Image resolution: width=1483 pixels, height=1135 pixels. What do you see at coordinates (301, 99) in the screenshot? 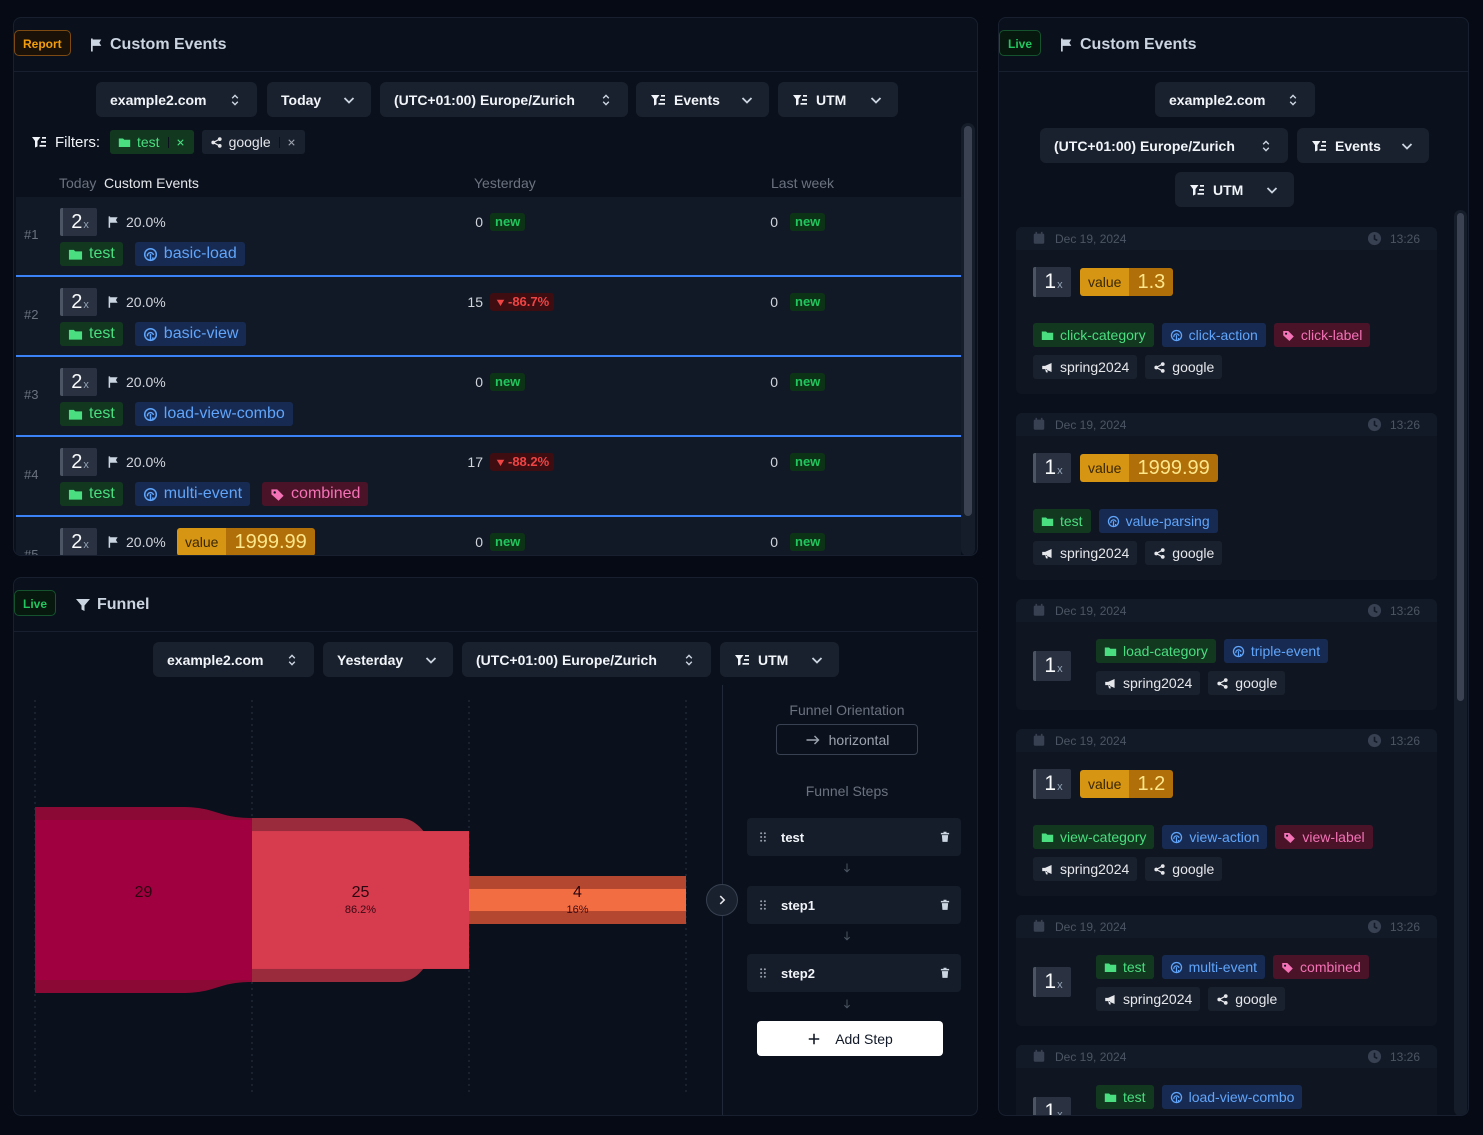
I see `control-text: Today` at bounding box center [301, 99].